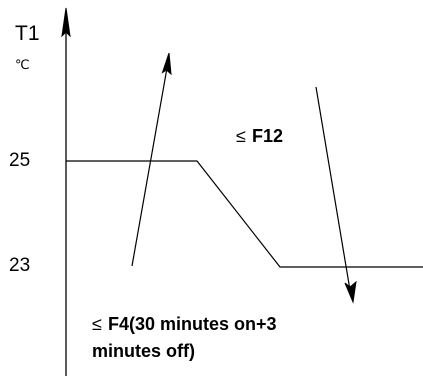  What do you see at coordinates (143, 351) in the screenshot?
I see `annotation-bottom-line2: minutes off)` at bounding box center [143, 351].